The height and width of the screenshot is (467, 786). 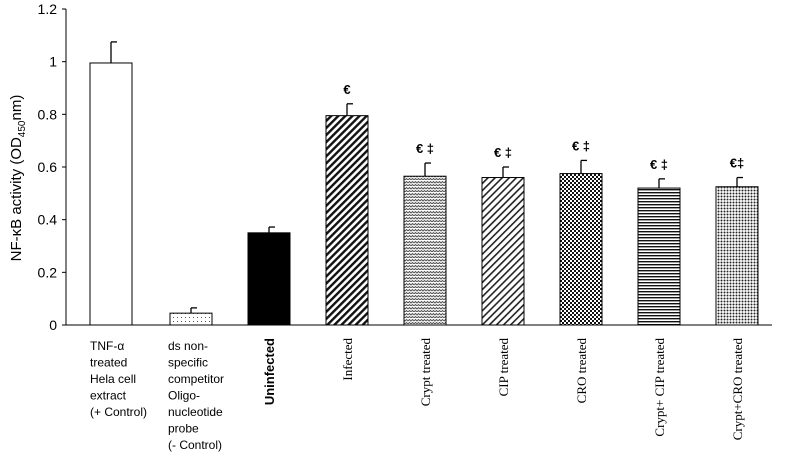 I want to click on category-label-line: (+ Control), so click(x=118, y=412).